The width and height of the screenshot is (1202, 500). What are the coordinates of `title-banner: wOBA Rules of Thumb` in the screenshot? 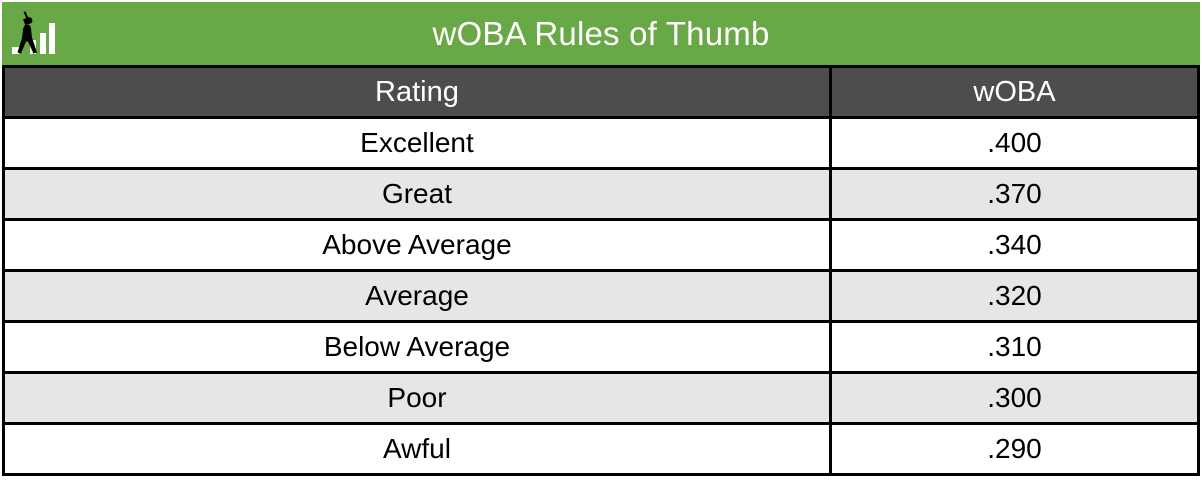 It's located at (601, 33).